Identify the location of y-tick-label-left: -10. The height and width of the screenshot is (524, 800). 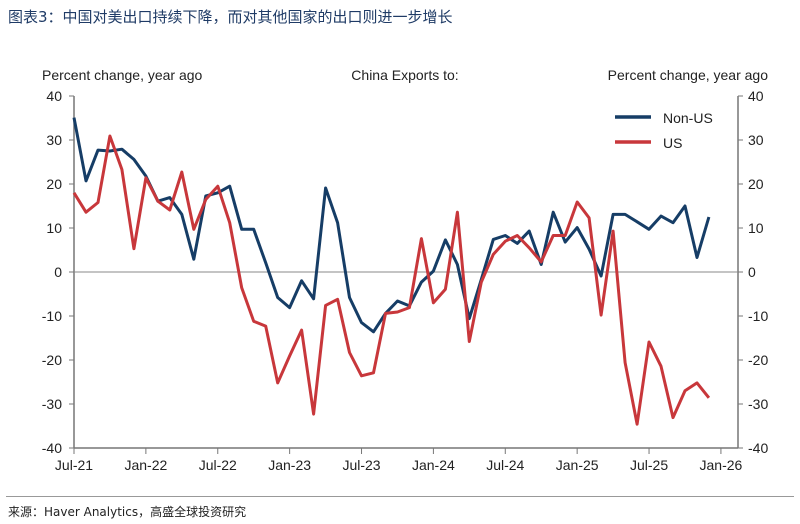
(52, 316).